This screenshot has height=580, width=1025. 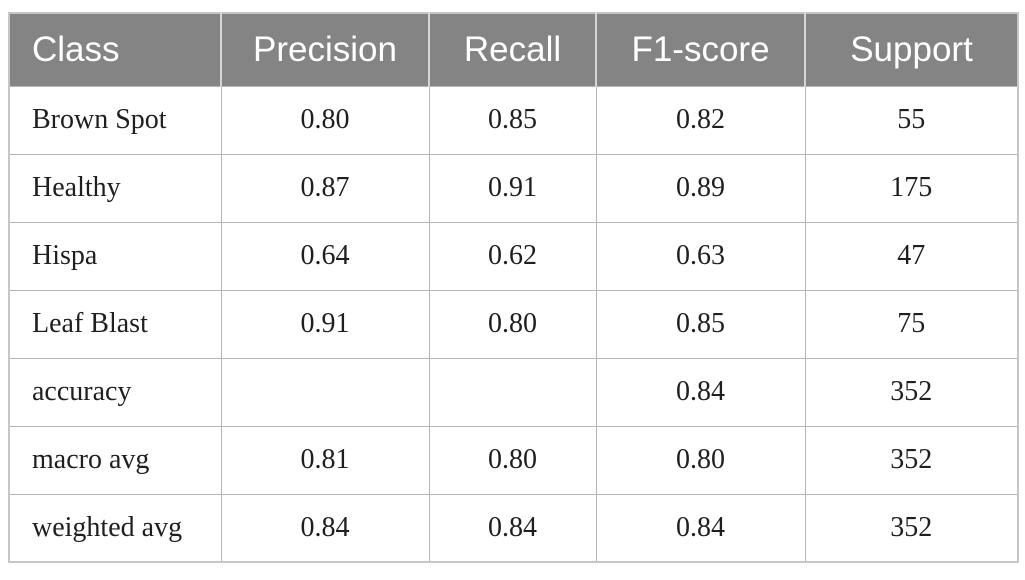 I want to click on cell-f1-score: 0.85, so click(x=700, y=324).